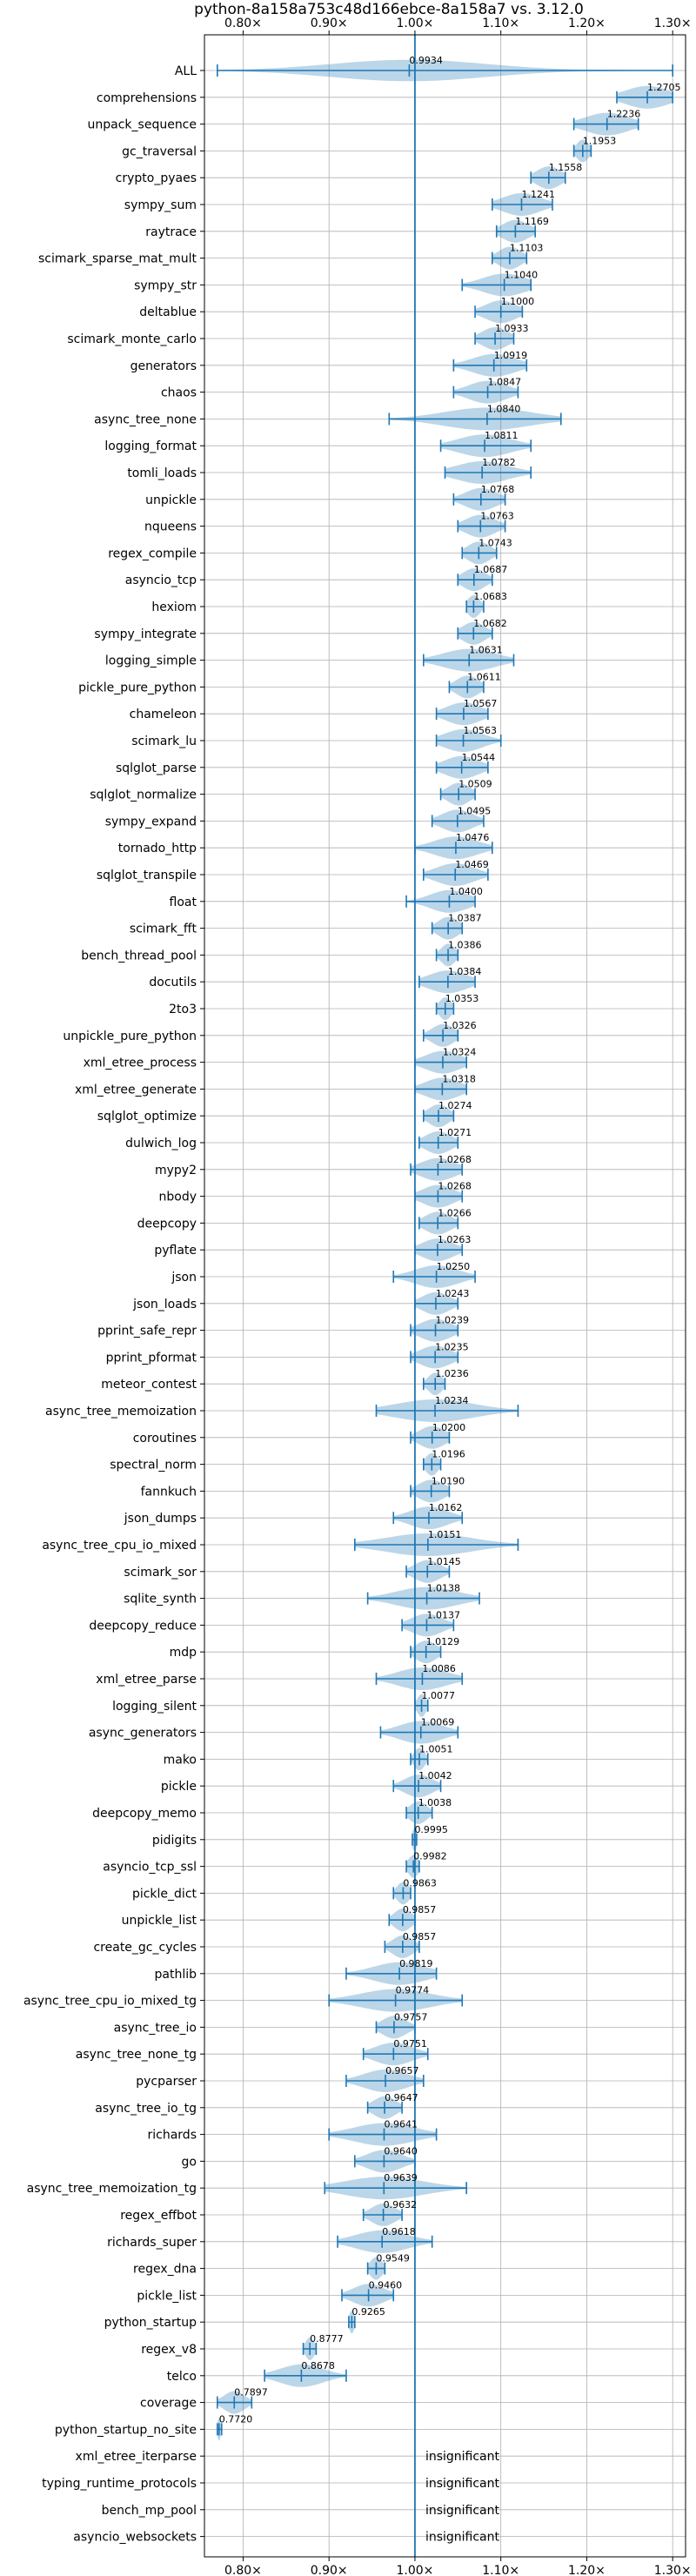  Describe the element at coordinates (624, 114) in the screenshot. I see `value-label: 1.2236` at that location.